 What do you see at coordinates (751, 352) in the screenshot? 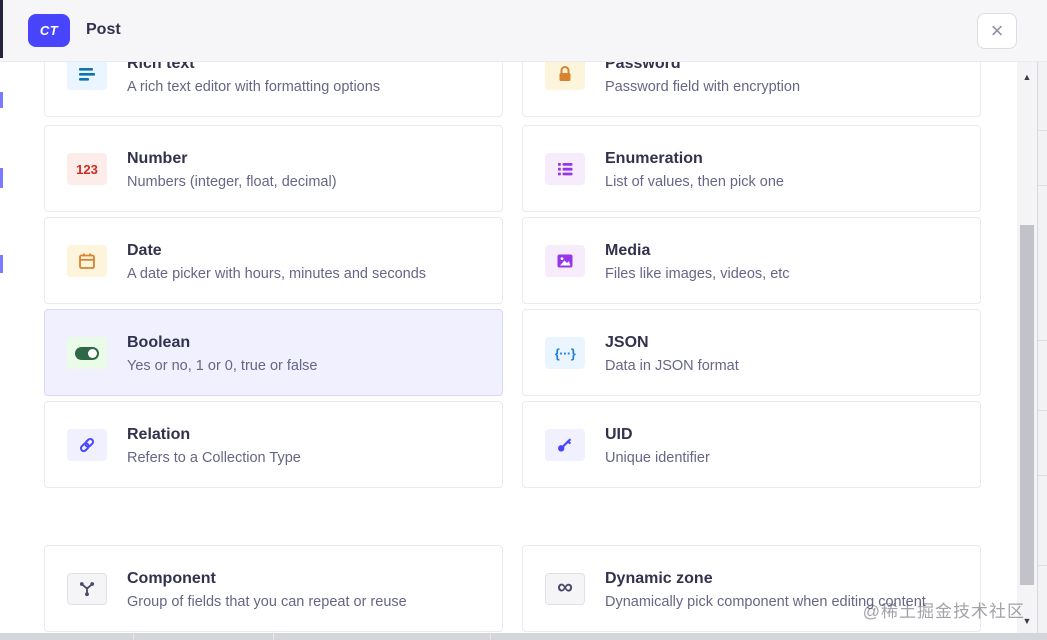
I see `field-card-json: {···} JSON Data in JSON format` at bounding box center [751, 352].